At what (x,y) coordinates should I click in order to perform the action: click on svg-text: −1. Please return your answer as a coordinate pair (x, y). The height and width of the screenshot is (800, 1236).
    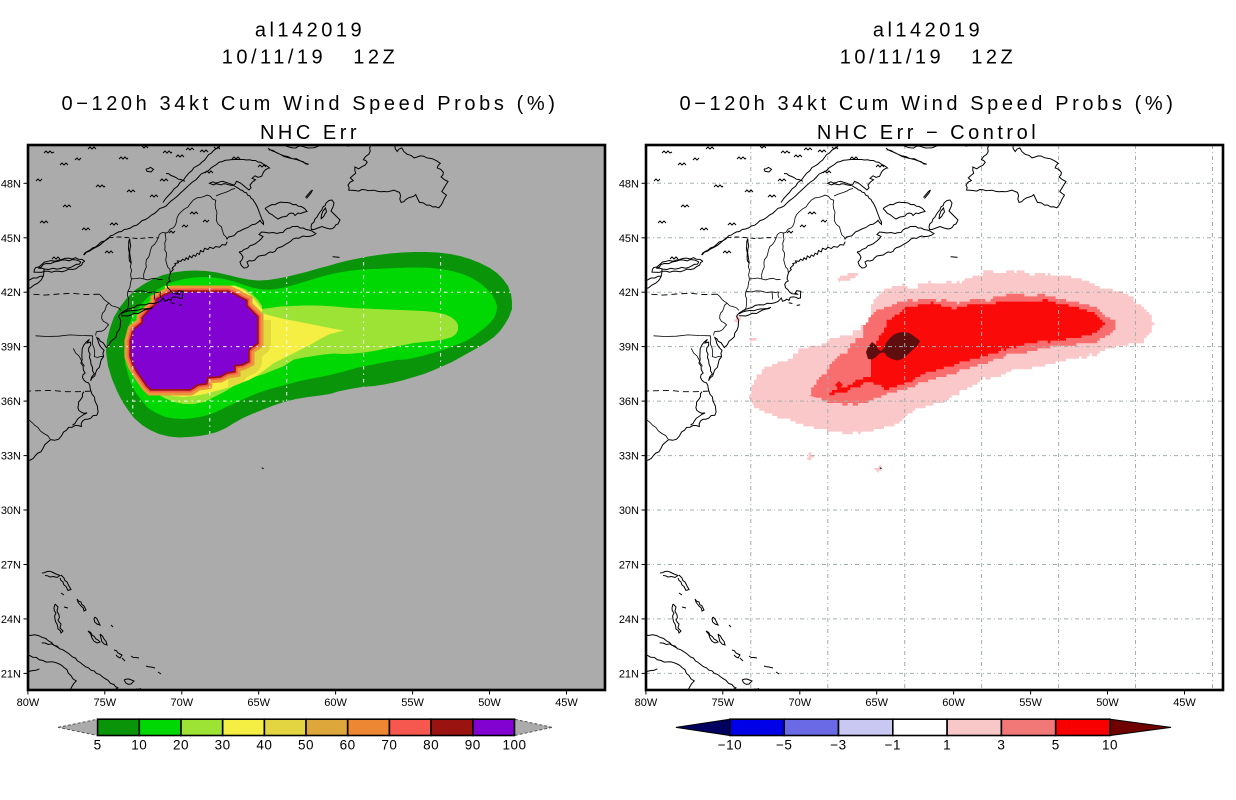
    Looking at the image, I should click on (893, 745).